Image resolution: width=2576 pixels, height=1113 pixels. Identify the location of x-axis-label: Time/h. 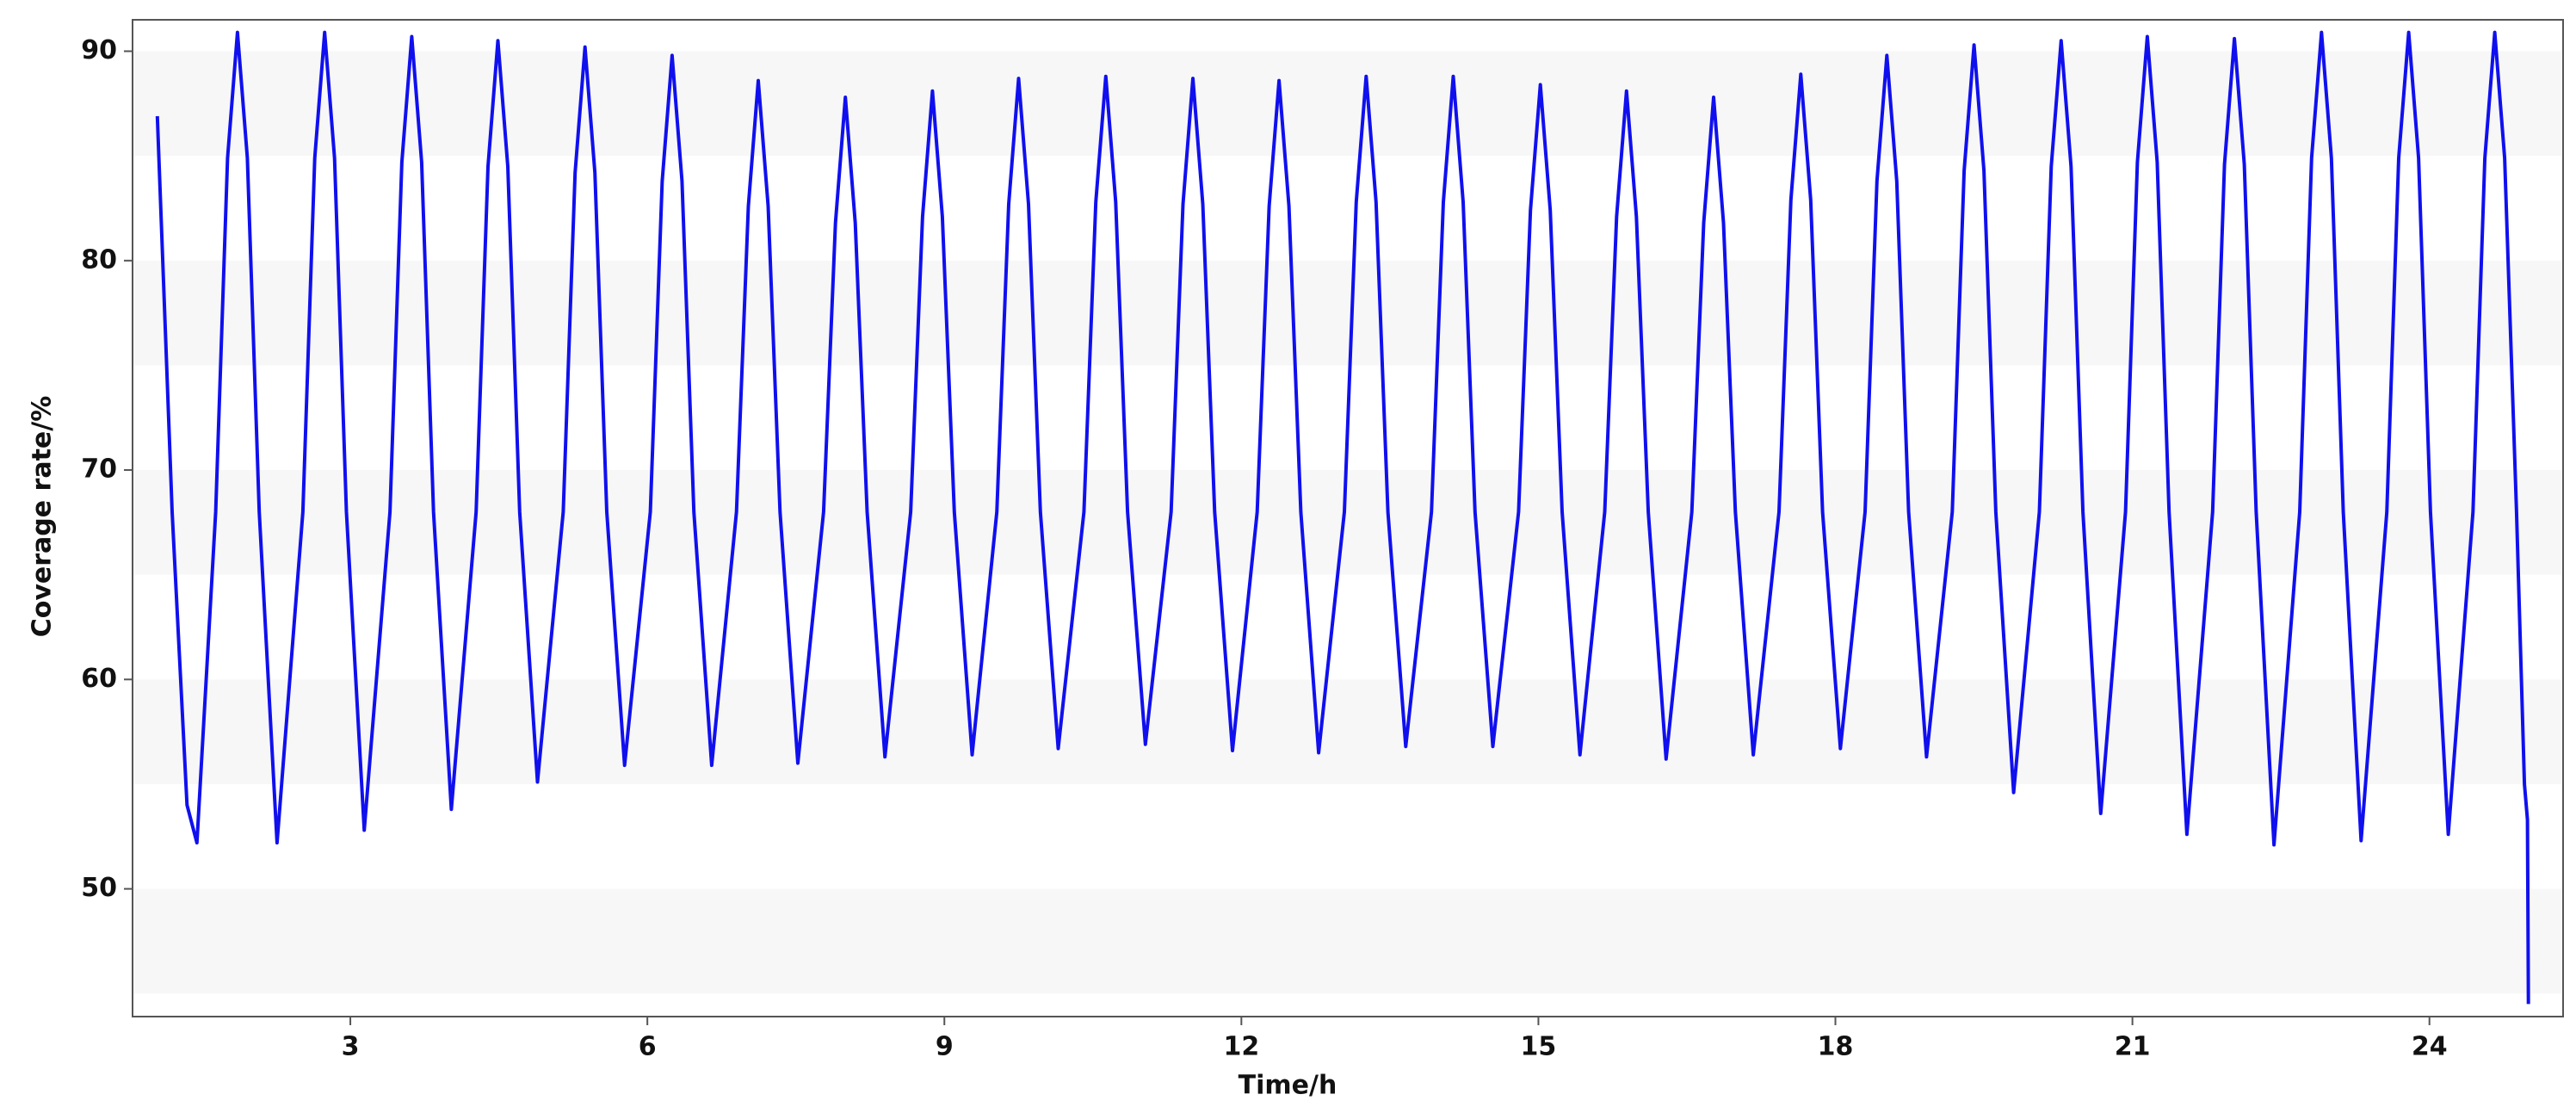
(1288, 1086).